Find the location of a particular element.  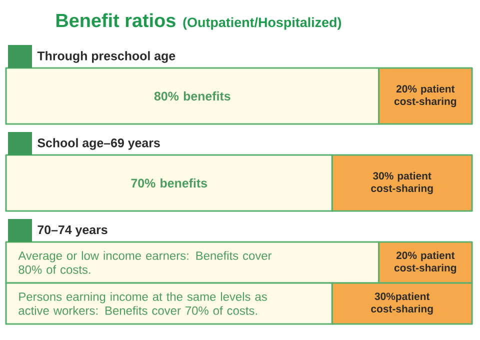

data-label: 30%patient cost-sharing is located at coordinates (402, 303).